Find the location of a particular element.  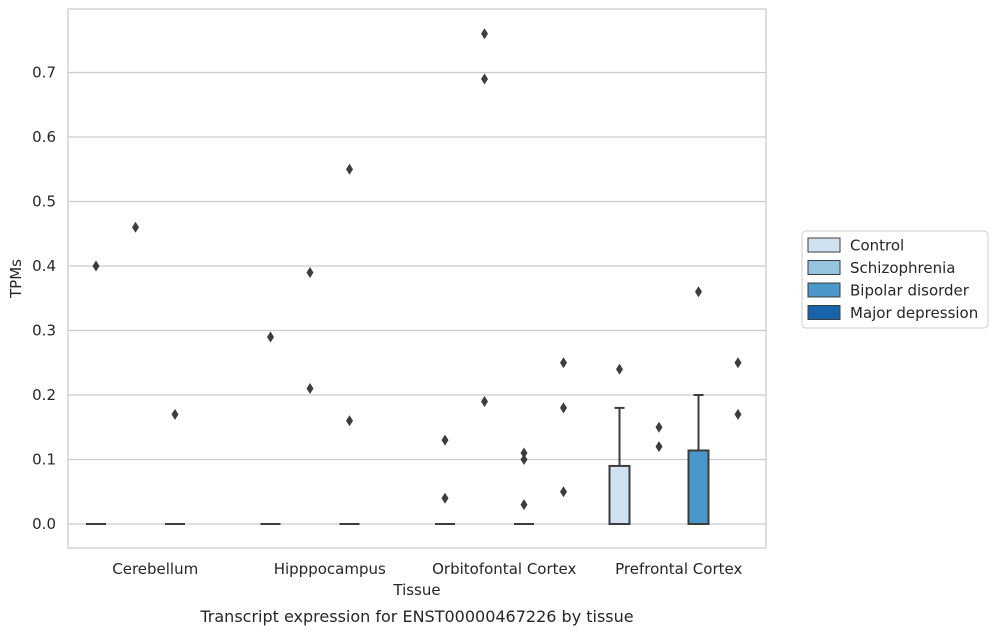

x-axis-label: Tissue is located at coordinates (416, 590).